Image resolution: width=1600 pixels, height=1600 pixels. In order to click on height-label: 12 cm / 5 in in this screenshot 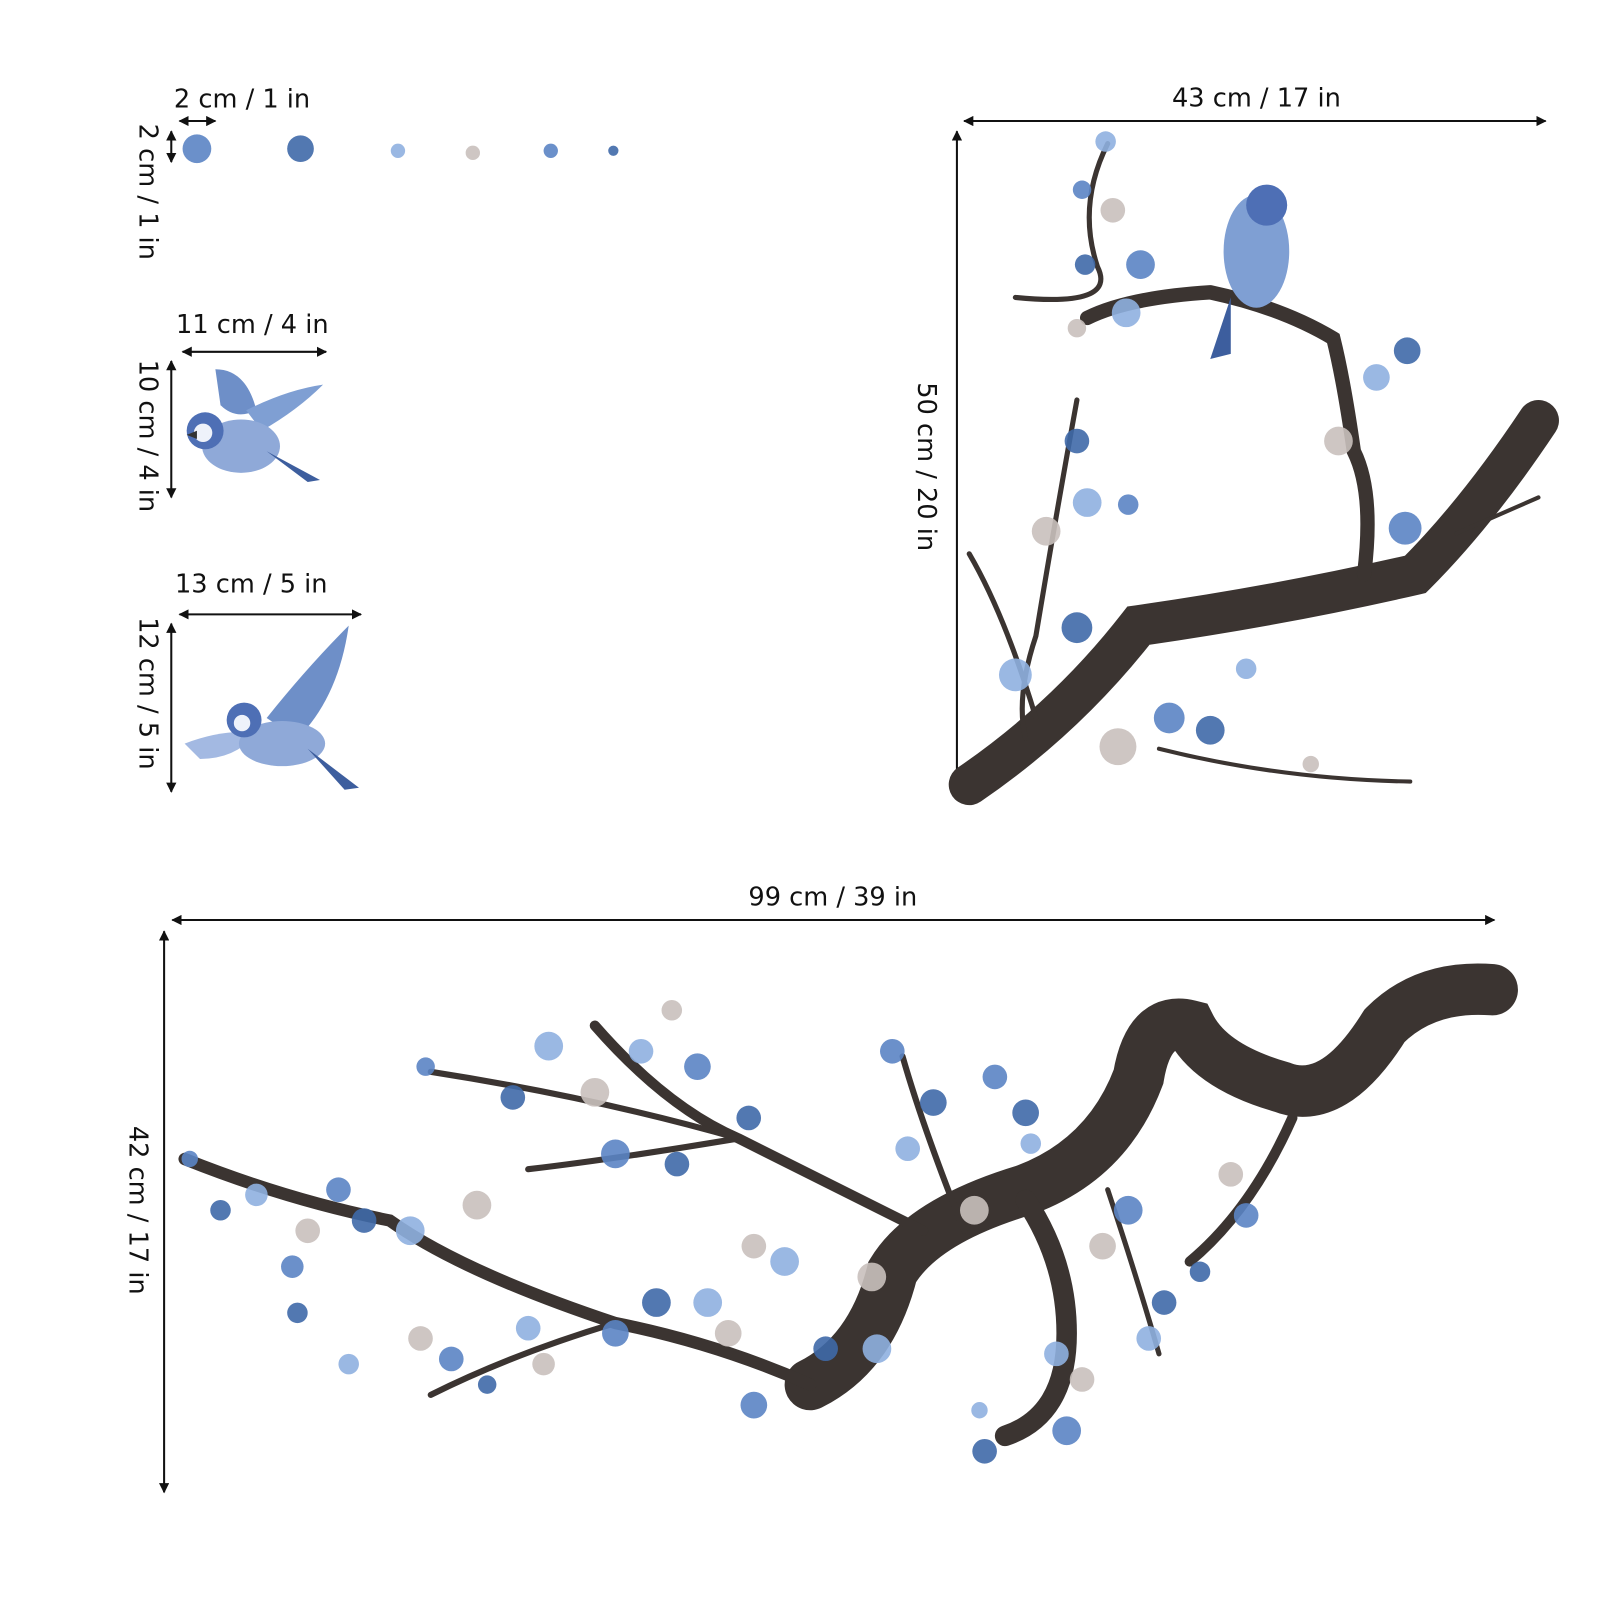, I will do `click(148, 693)`.